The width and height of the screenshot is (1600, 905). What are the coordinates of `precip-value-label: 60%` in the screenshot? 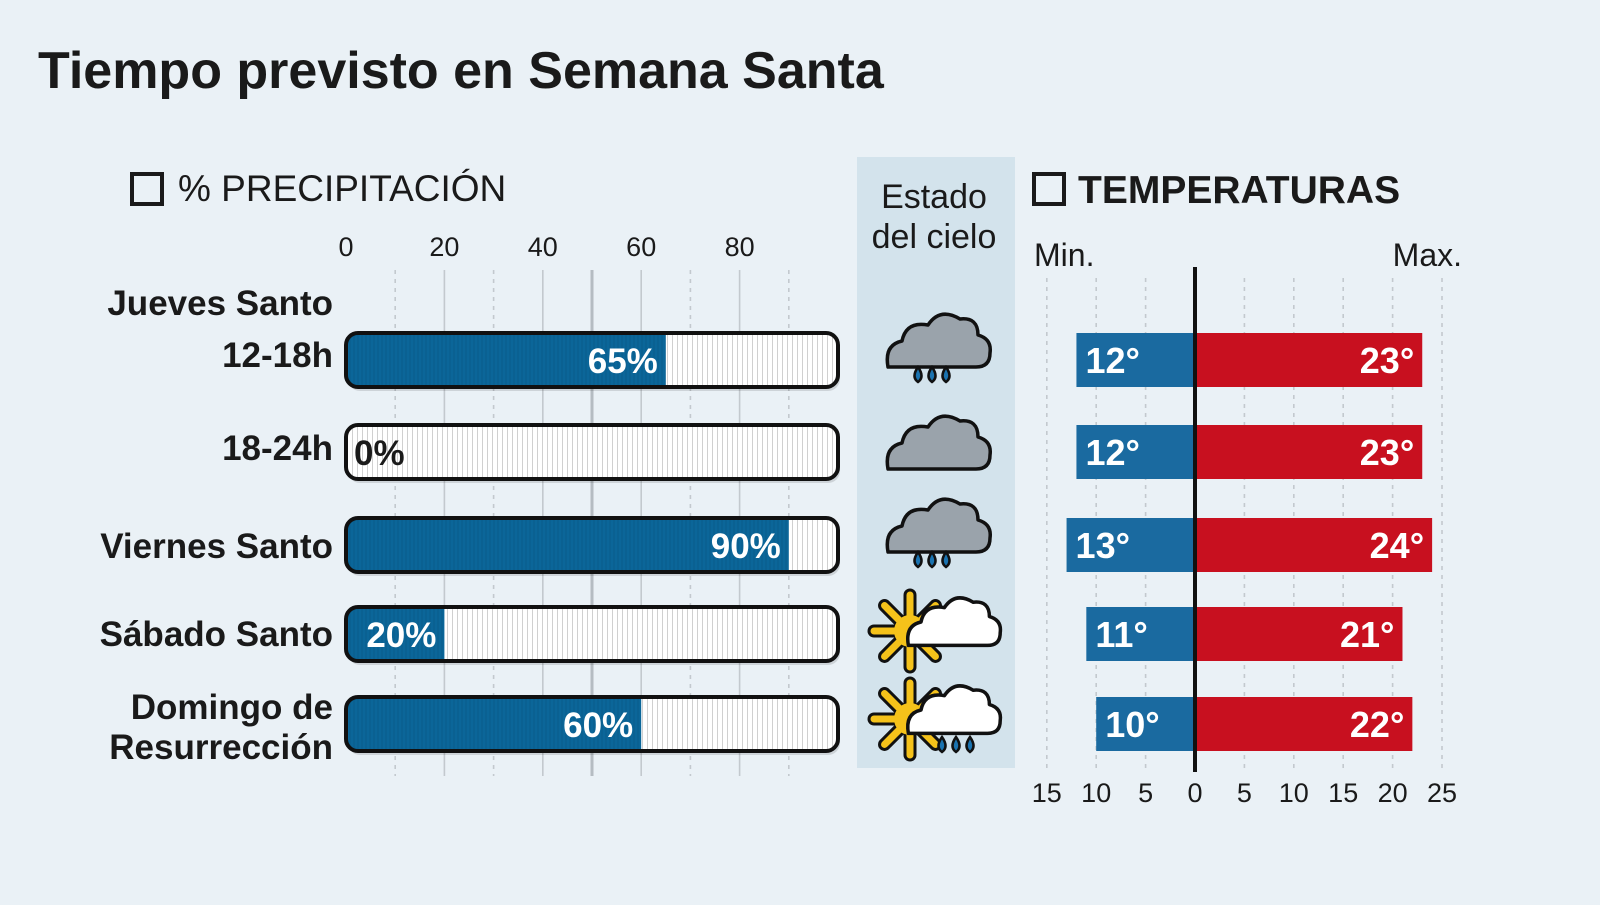 It's located at (598, 725).